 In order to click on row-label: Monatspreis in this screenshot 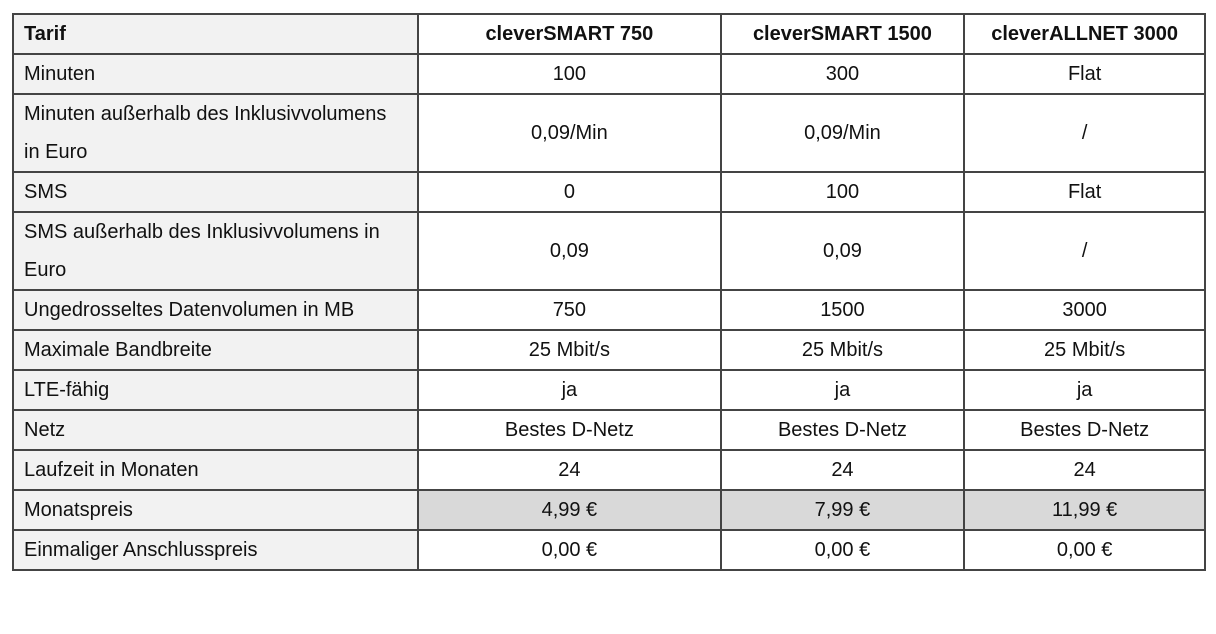, I will do `click(215, 510)`.